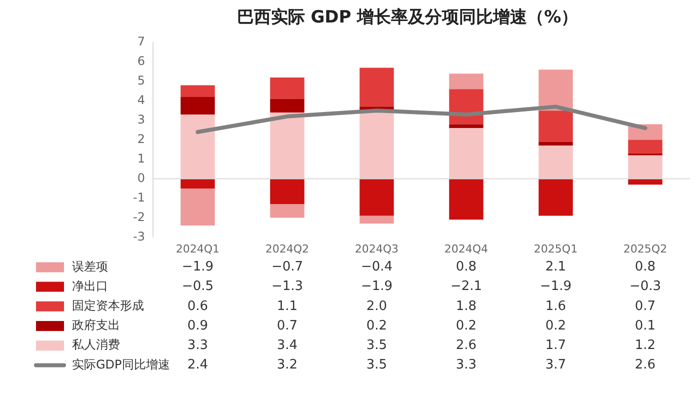  What do you see at coordinates (287, 306) in the screenshot?
I see `data-label: 1.1` at bounding box center [287, 306].